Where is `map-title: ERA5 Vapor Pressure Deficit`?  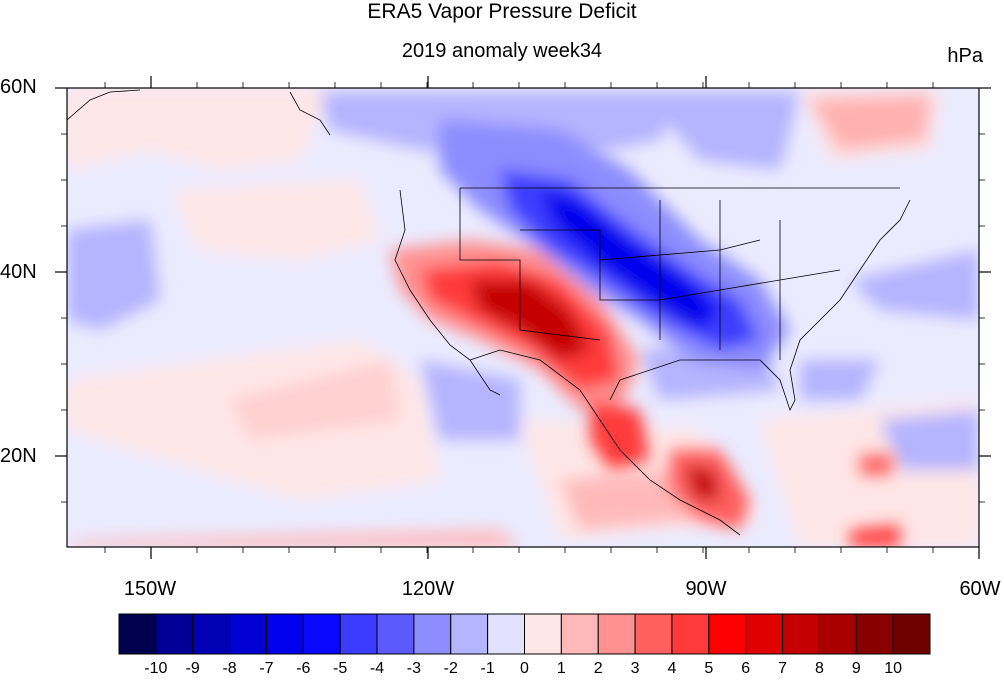 map-title: ERA5 Vapor Pressure Deficit is located at coordinates (502, 11).